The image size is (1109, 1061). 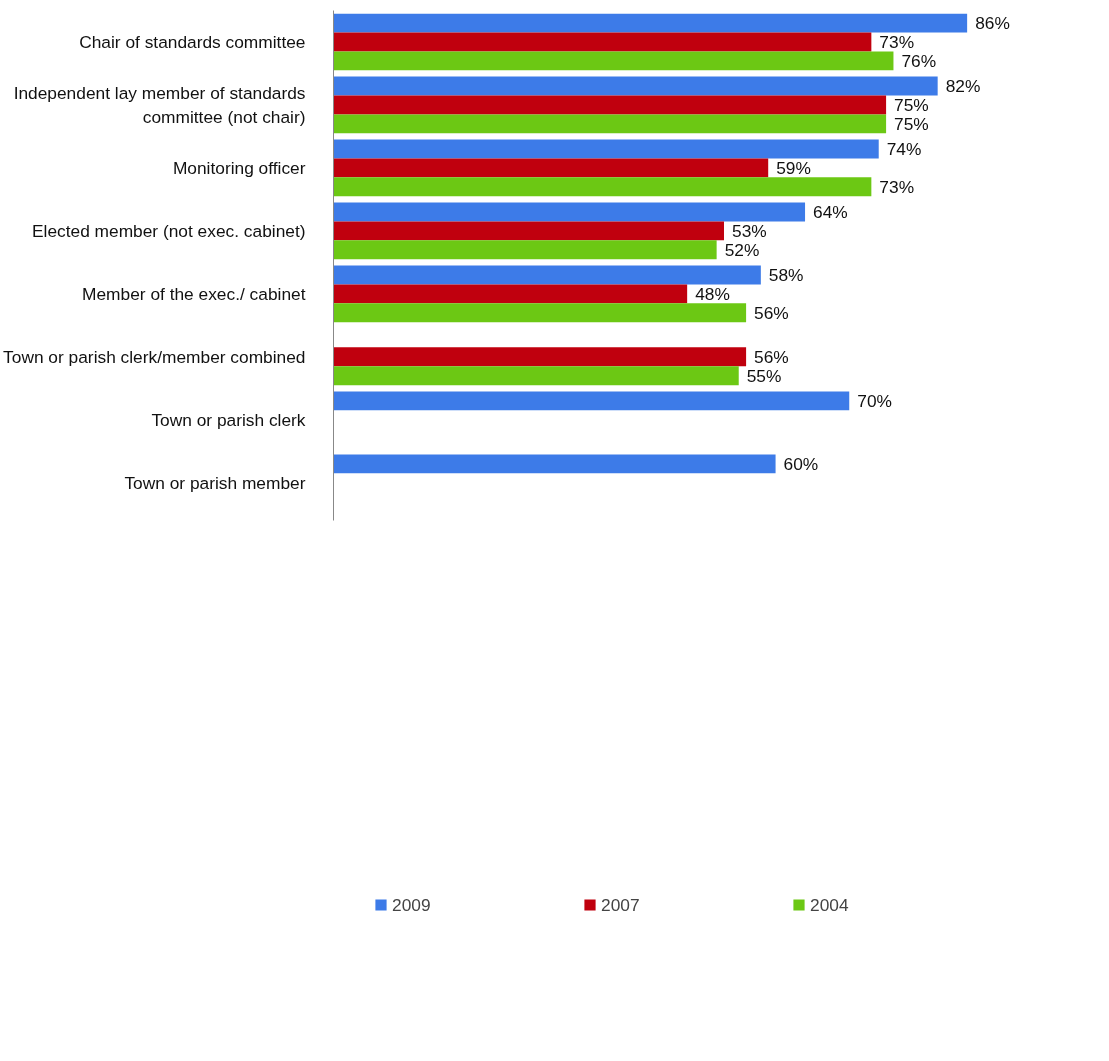 What do you see at coordinates (239, 167) in the screenshot?
I see `y-tick-label: Monitoring officer` at bounding box center [239, 167].